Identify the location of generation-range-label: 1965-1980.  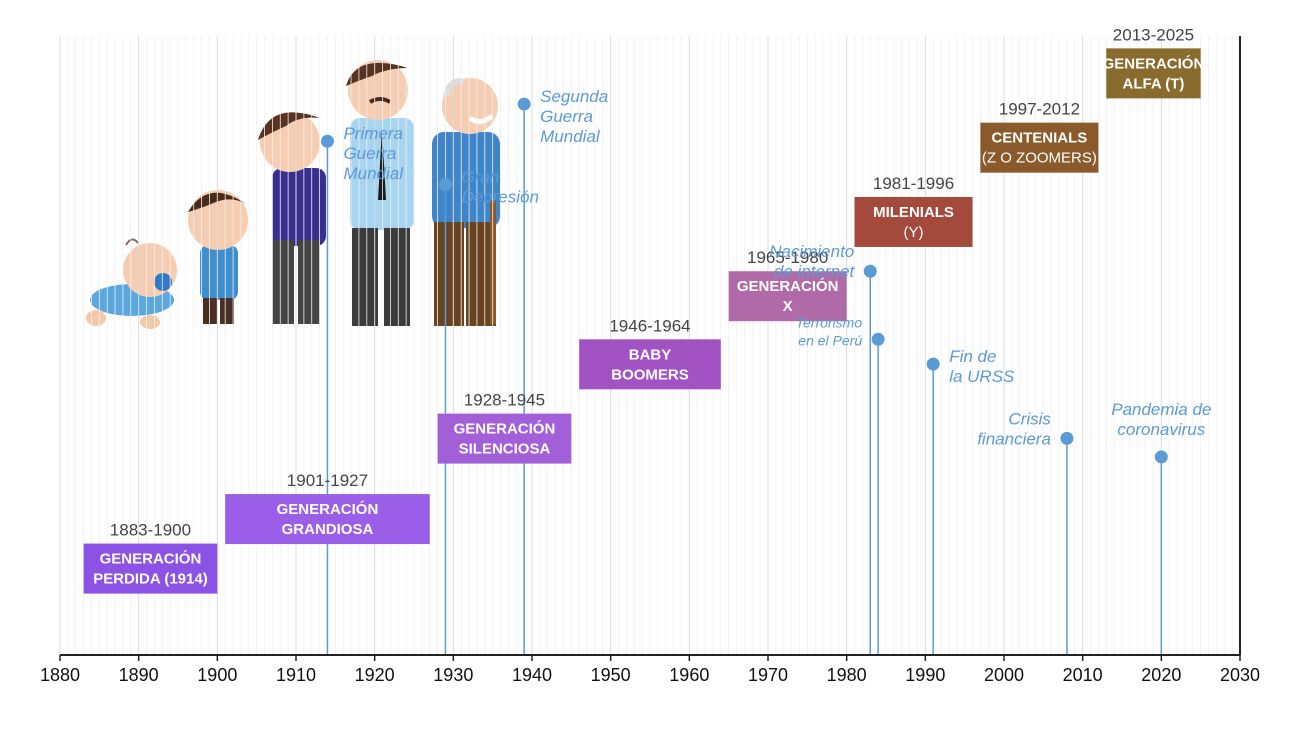
(787, 257).